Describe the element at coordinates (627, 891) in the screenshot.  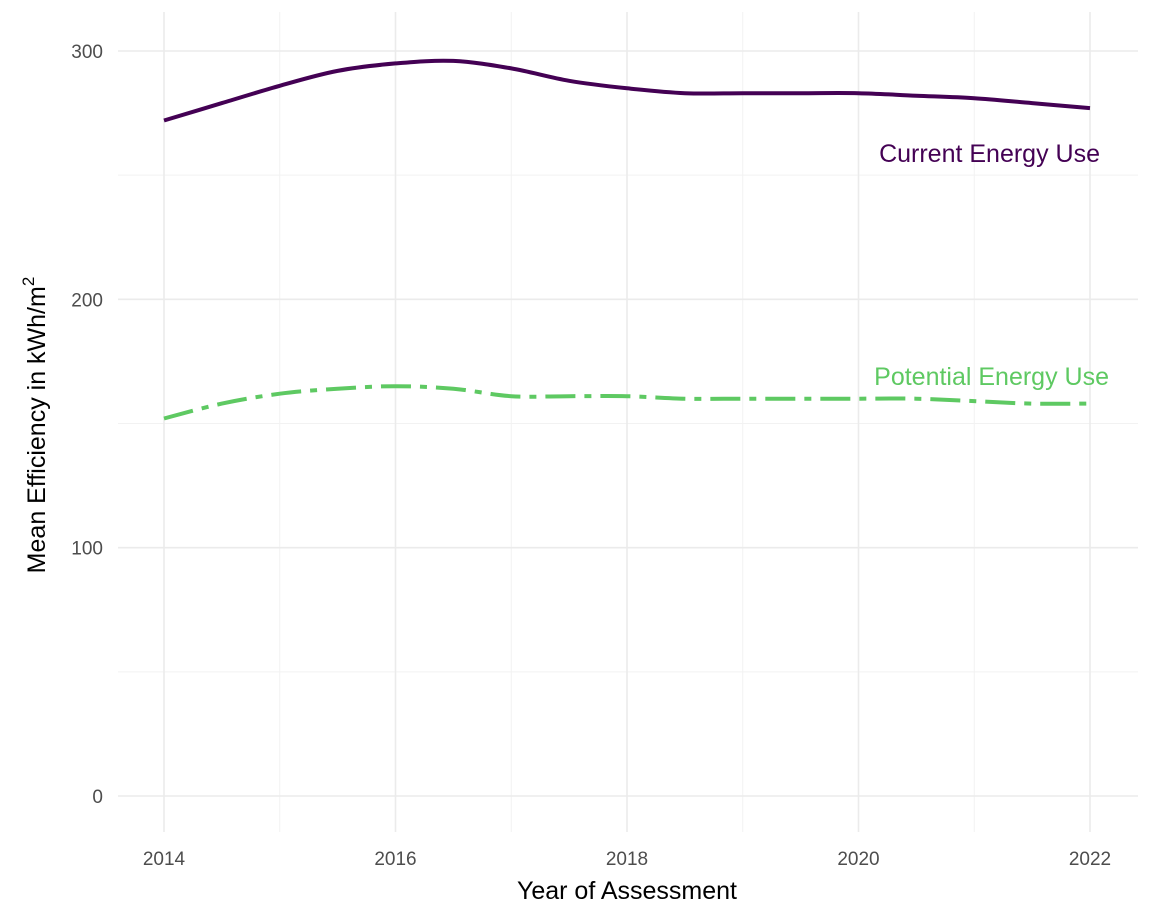
I see `x-axis-title: Year of Assessment` at that location.